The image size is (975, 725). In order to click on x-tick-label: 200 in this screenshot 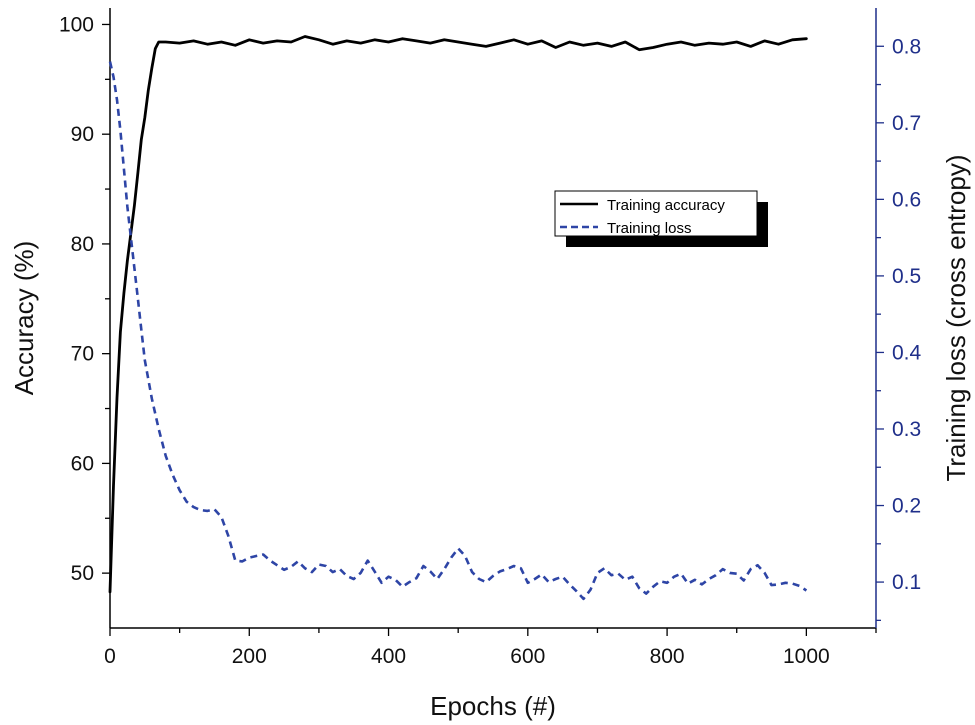, I will do `click(249, 656)`.